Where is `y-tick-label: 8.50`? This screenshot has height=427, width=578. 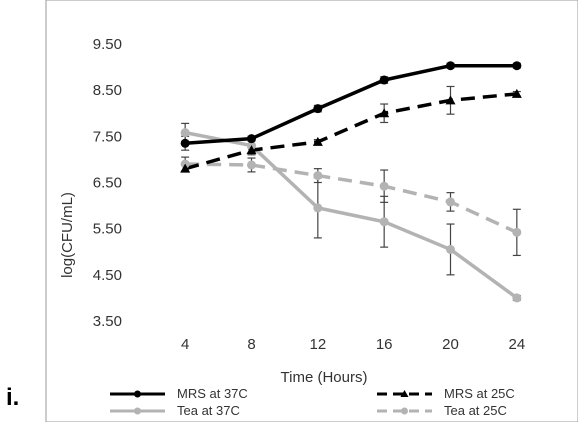 y-tick-label: 8.50 is located at coordinates (107, 90).